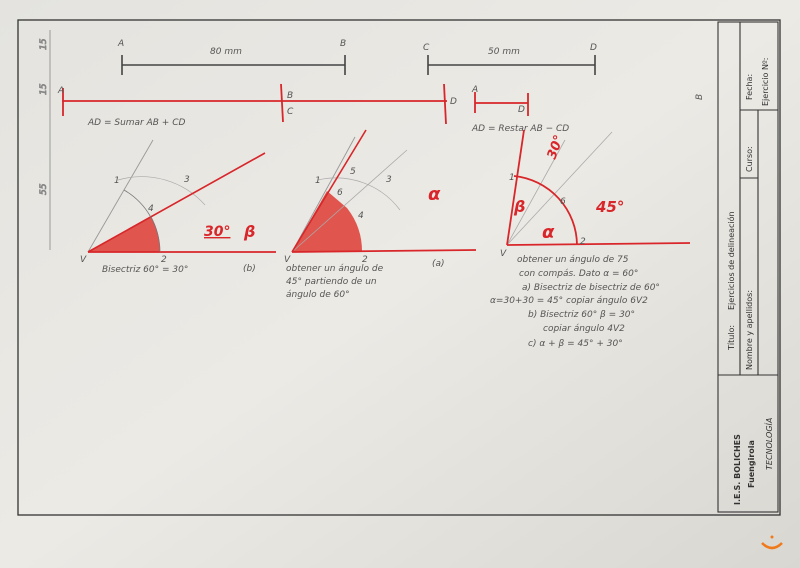 Image resolution: width=800 pixels, height=568 pixels. Describe the element at coordinates (290, 112) in the screenshot. I see `sum-c: C` at that location.